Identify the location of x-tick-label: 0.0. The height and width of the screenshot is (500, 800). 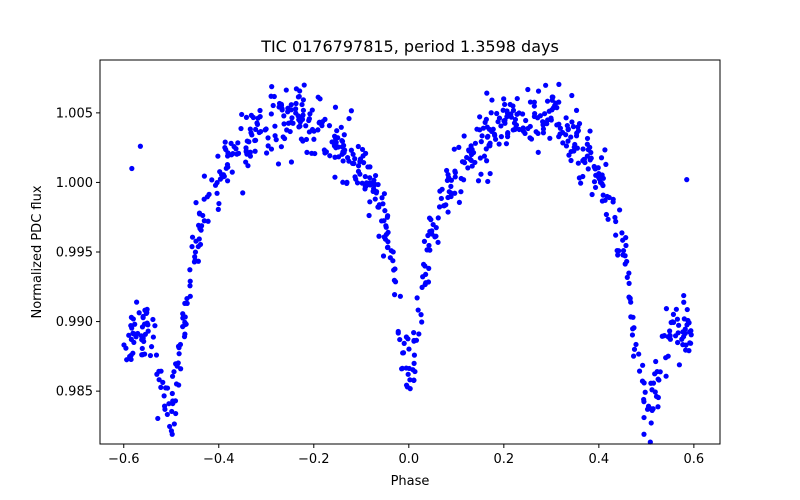
(408, 459).